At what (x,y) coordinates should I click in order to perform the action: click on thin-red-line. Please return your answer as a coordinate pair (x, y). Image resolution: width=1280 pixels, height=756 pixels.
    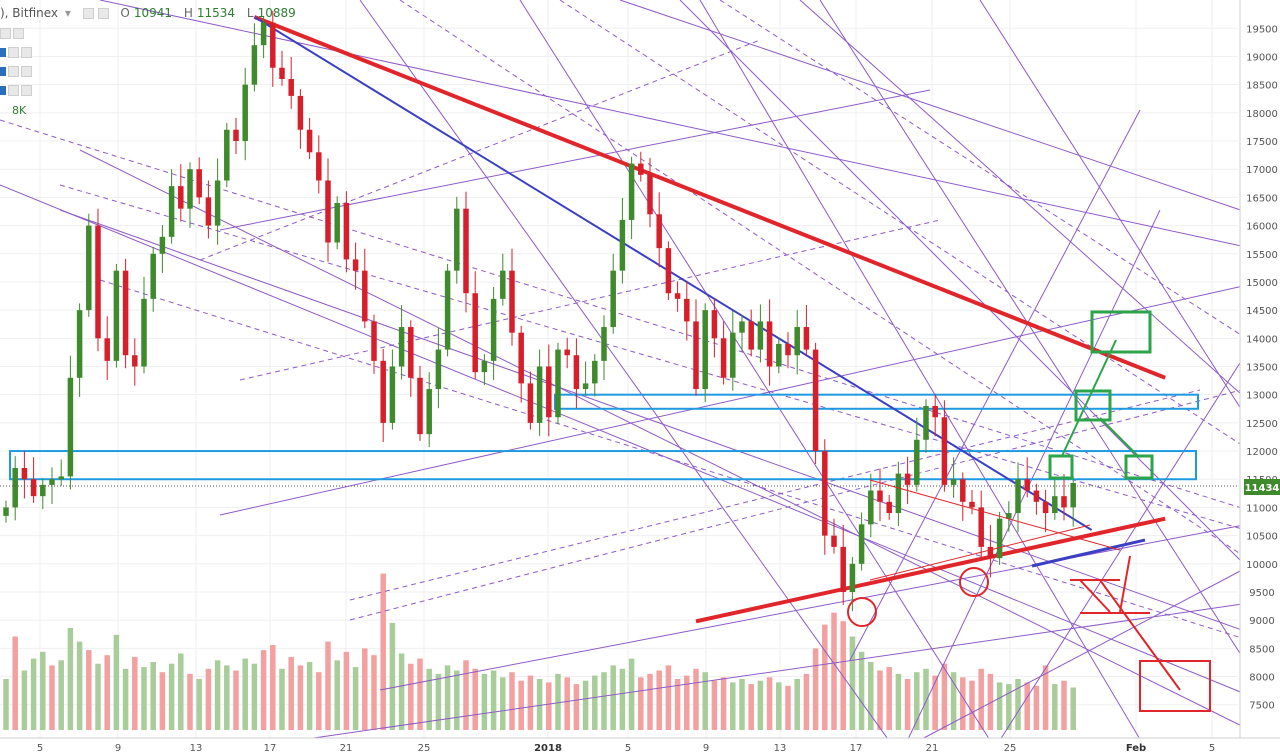
    Looking at the image, I should click on (995, 515).